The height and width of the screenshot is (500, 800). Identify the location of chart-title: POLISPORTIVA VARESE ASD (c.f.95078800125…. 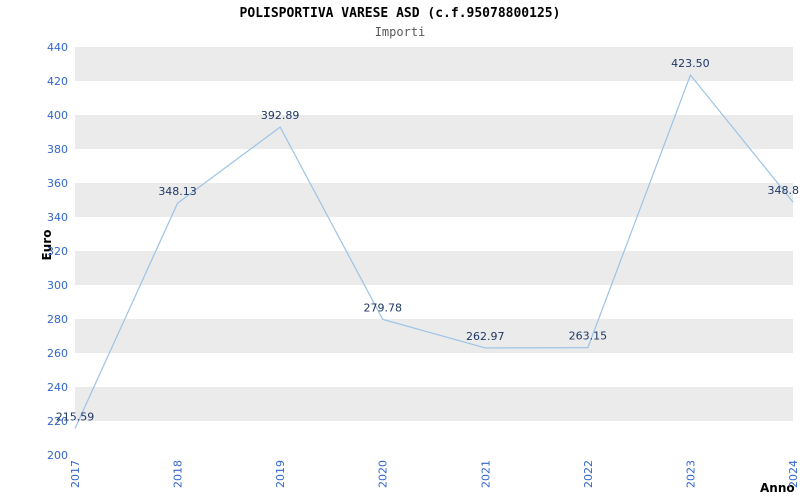
(400, 13).